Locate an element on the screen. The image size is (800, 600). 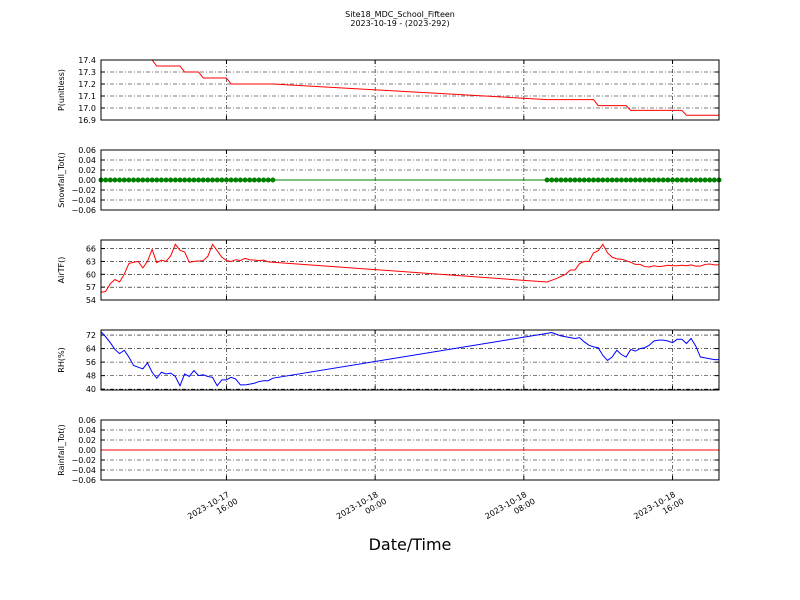
y-tick-label: 40 is located at coordinates (91, 389).